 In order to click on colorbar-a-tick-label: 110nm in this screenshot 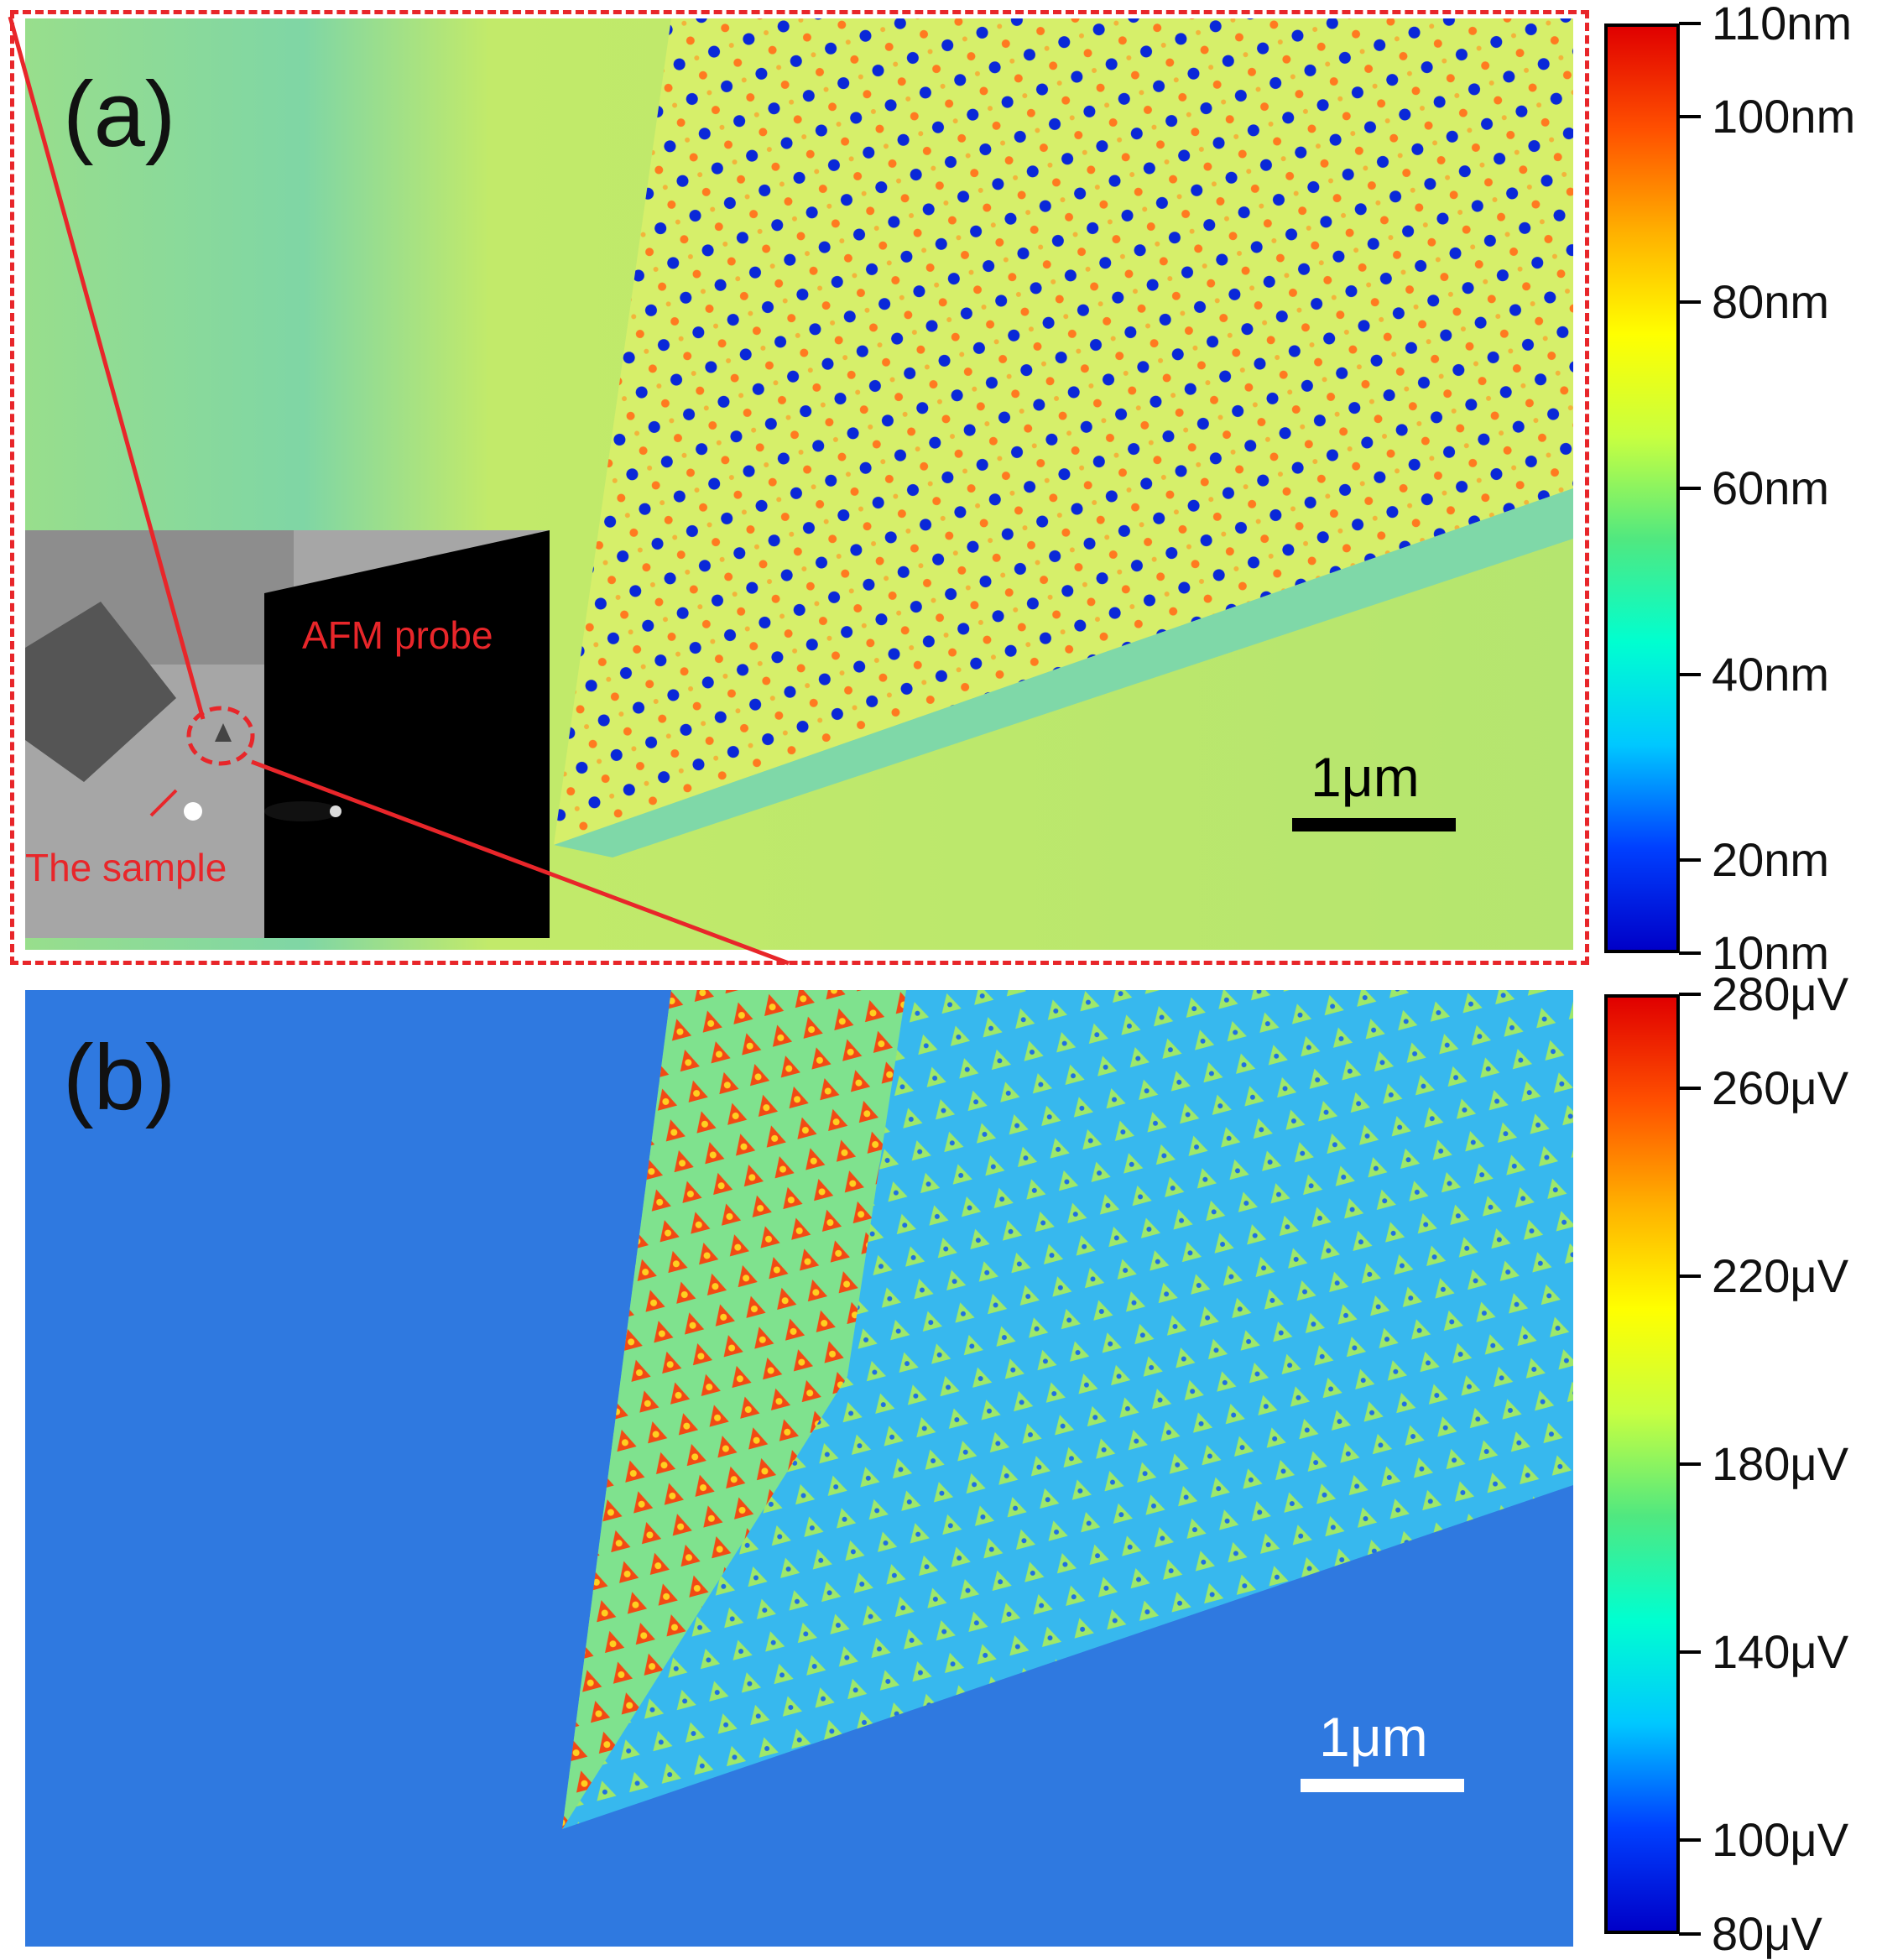, I will do `click(1782, 25)`.